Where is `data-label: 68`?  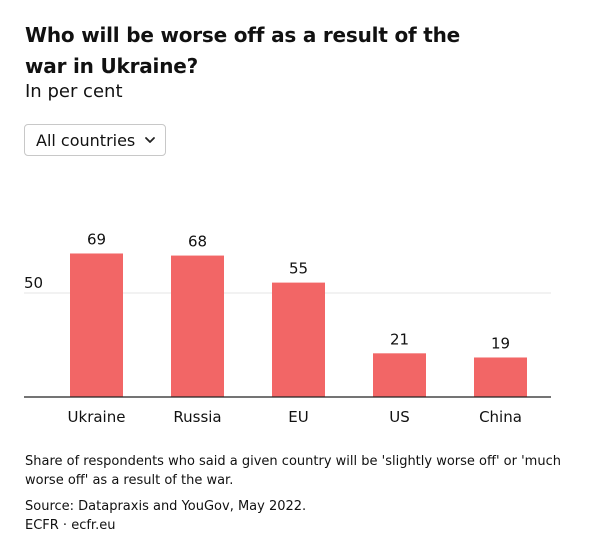 data-label: 68 is located at coordinates (197, 242).